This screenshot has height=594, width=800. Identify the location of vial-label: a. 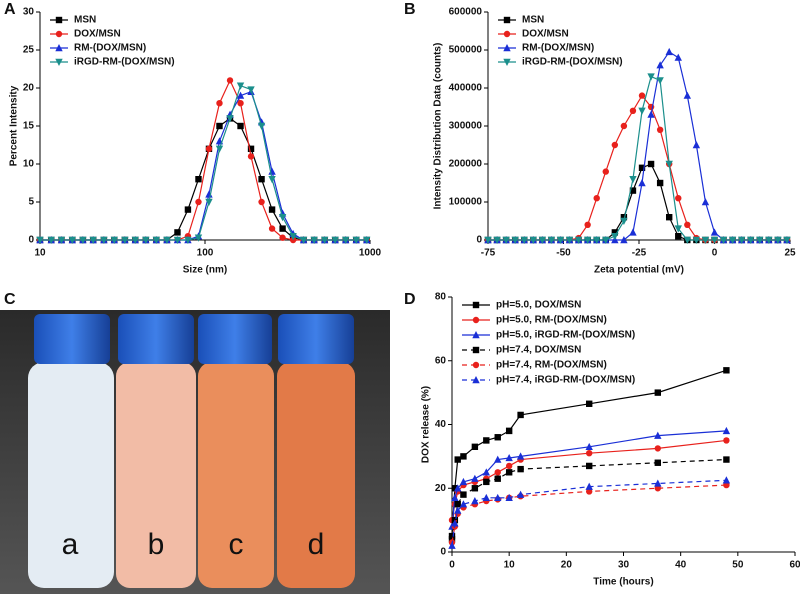
(70, 544).